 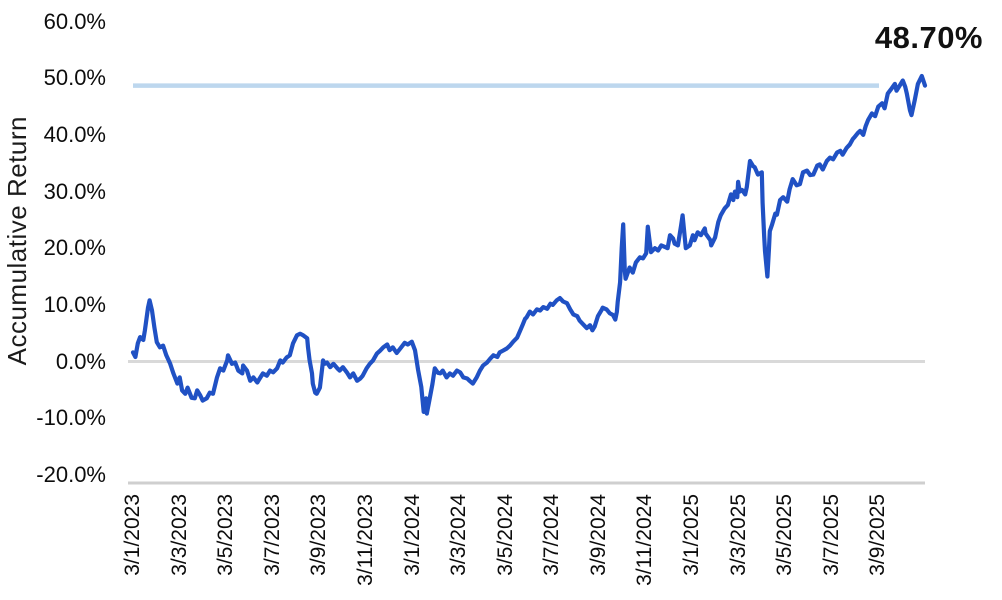 What do you see at coordinates (74, 191) in the screenshot?
I see `y-tick-label: 30.0%` at bounding box center [74, 191].